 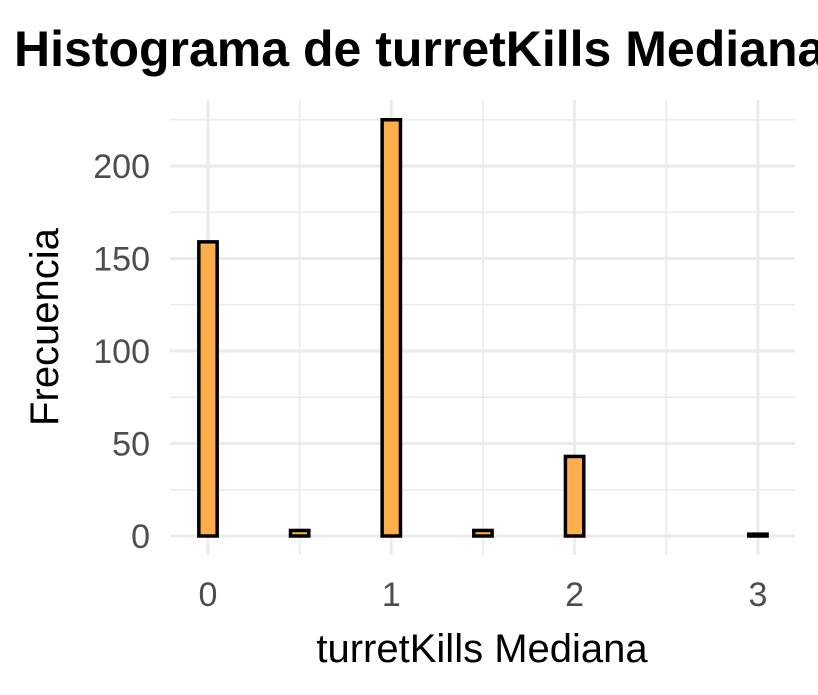 What do you see at coordinates (131, 445) in the screenshot?
I see `y-tick-label: 50` at bounding box center [131, 445].